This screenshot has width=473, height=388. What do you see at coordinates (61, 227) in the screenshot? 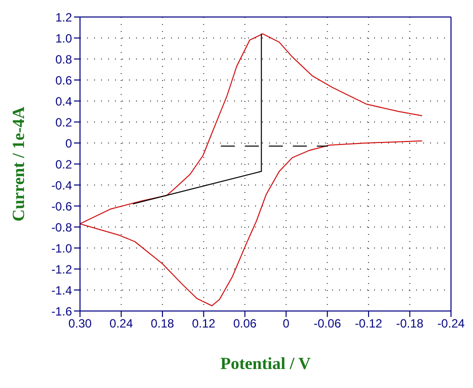
I see `y-tick-label: -0.8` at bounding box center [61, 227].